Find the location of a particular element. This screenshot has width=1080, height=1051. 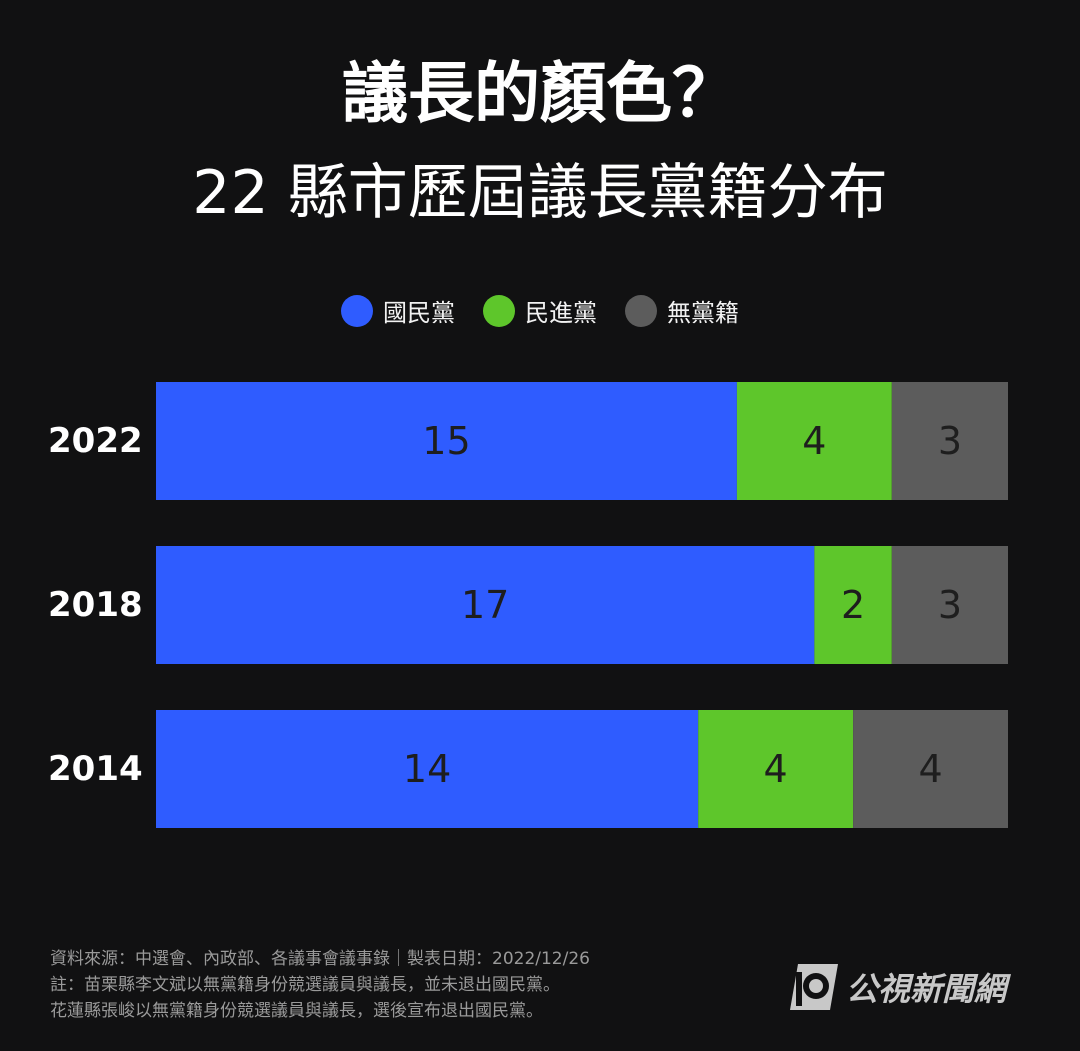

legend-label-independent: 無黨籍 is located at coordinates (703, 313).